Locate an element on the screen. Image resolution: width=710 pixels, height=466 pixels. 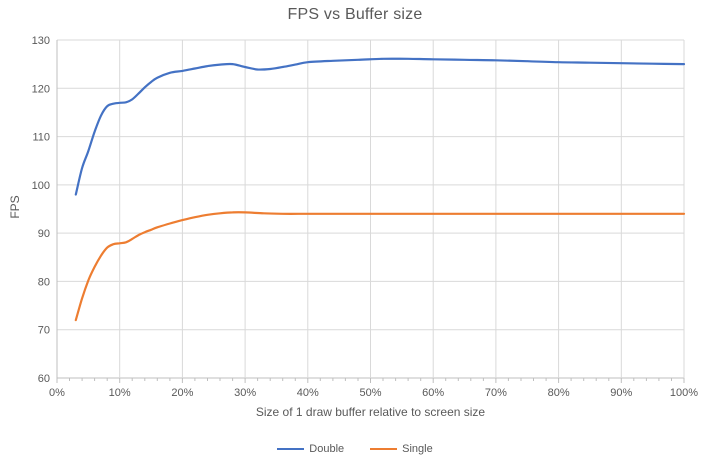
legend-label-single: Single is located at coordinates (417, 449).